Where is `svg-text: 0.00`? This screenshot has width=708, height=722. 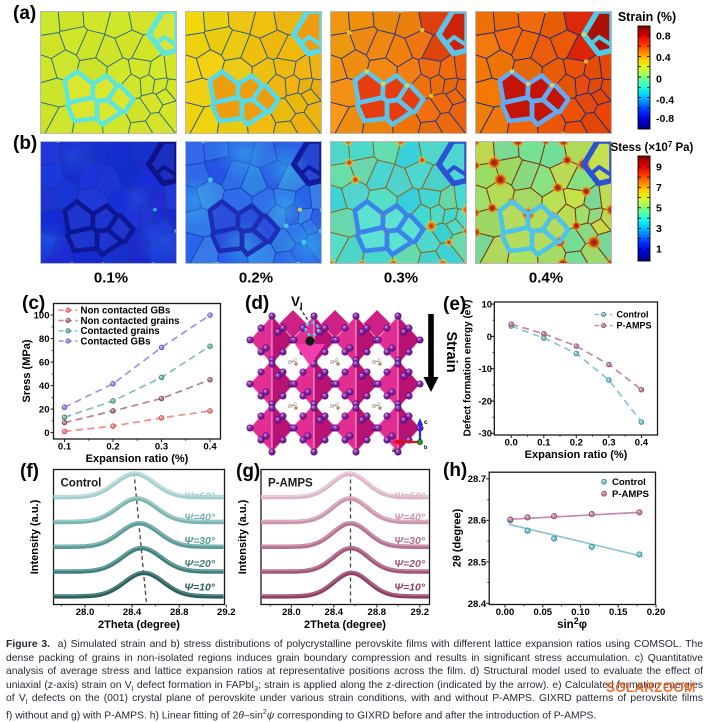
svg-text: 0.00 is located at coordinates (505, 612).